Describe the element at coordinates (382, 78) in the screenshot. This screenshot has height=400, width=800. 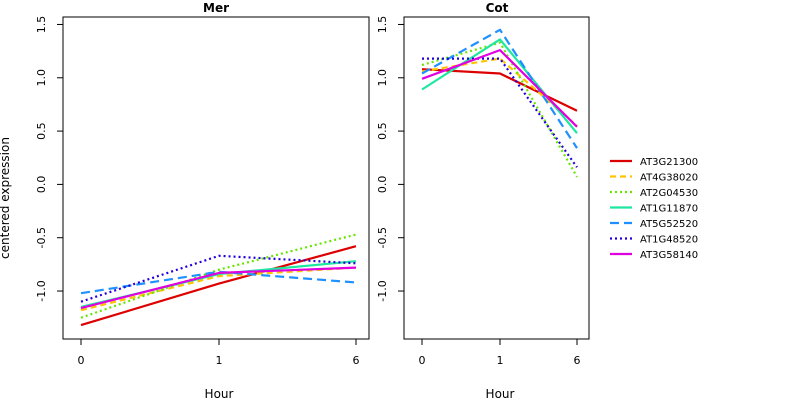
I see `cot-y-tick-label: 1.0` at that location.